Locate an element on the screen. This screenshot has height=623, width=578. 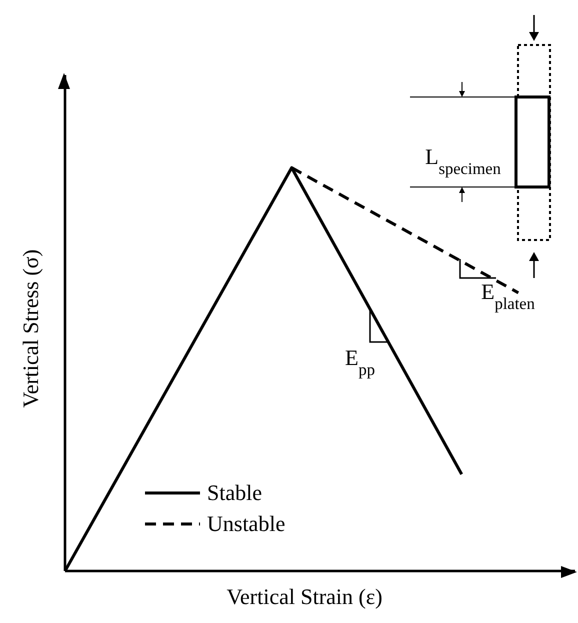
annotation: L$_{specimen}$ is located at coordinates (463, 161).